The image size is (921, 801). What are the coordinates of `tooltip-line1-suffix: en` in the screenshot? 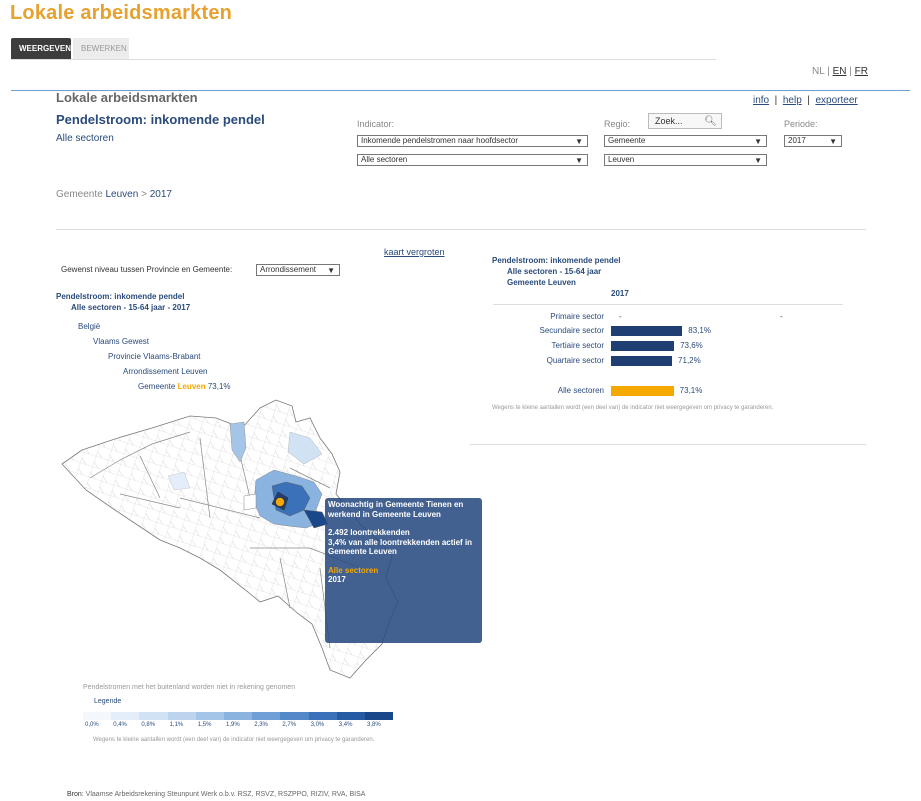 It's located at (458, 504).